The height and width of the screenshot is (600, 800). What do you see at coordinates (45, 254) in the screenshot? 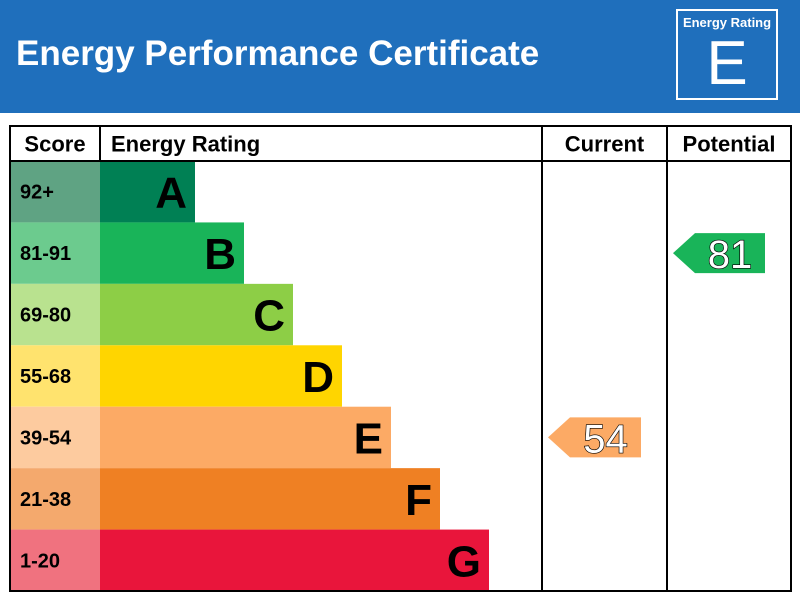
I see `score-label: 81-91` at bounding box center [45, 254].